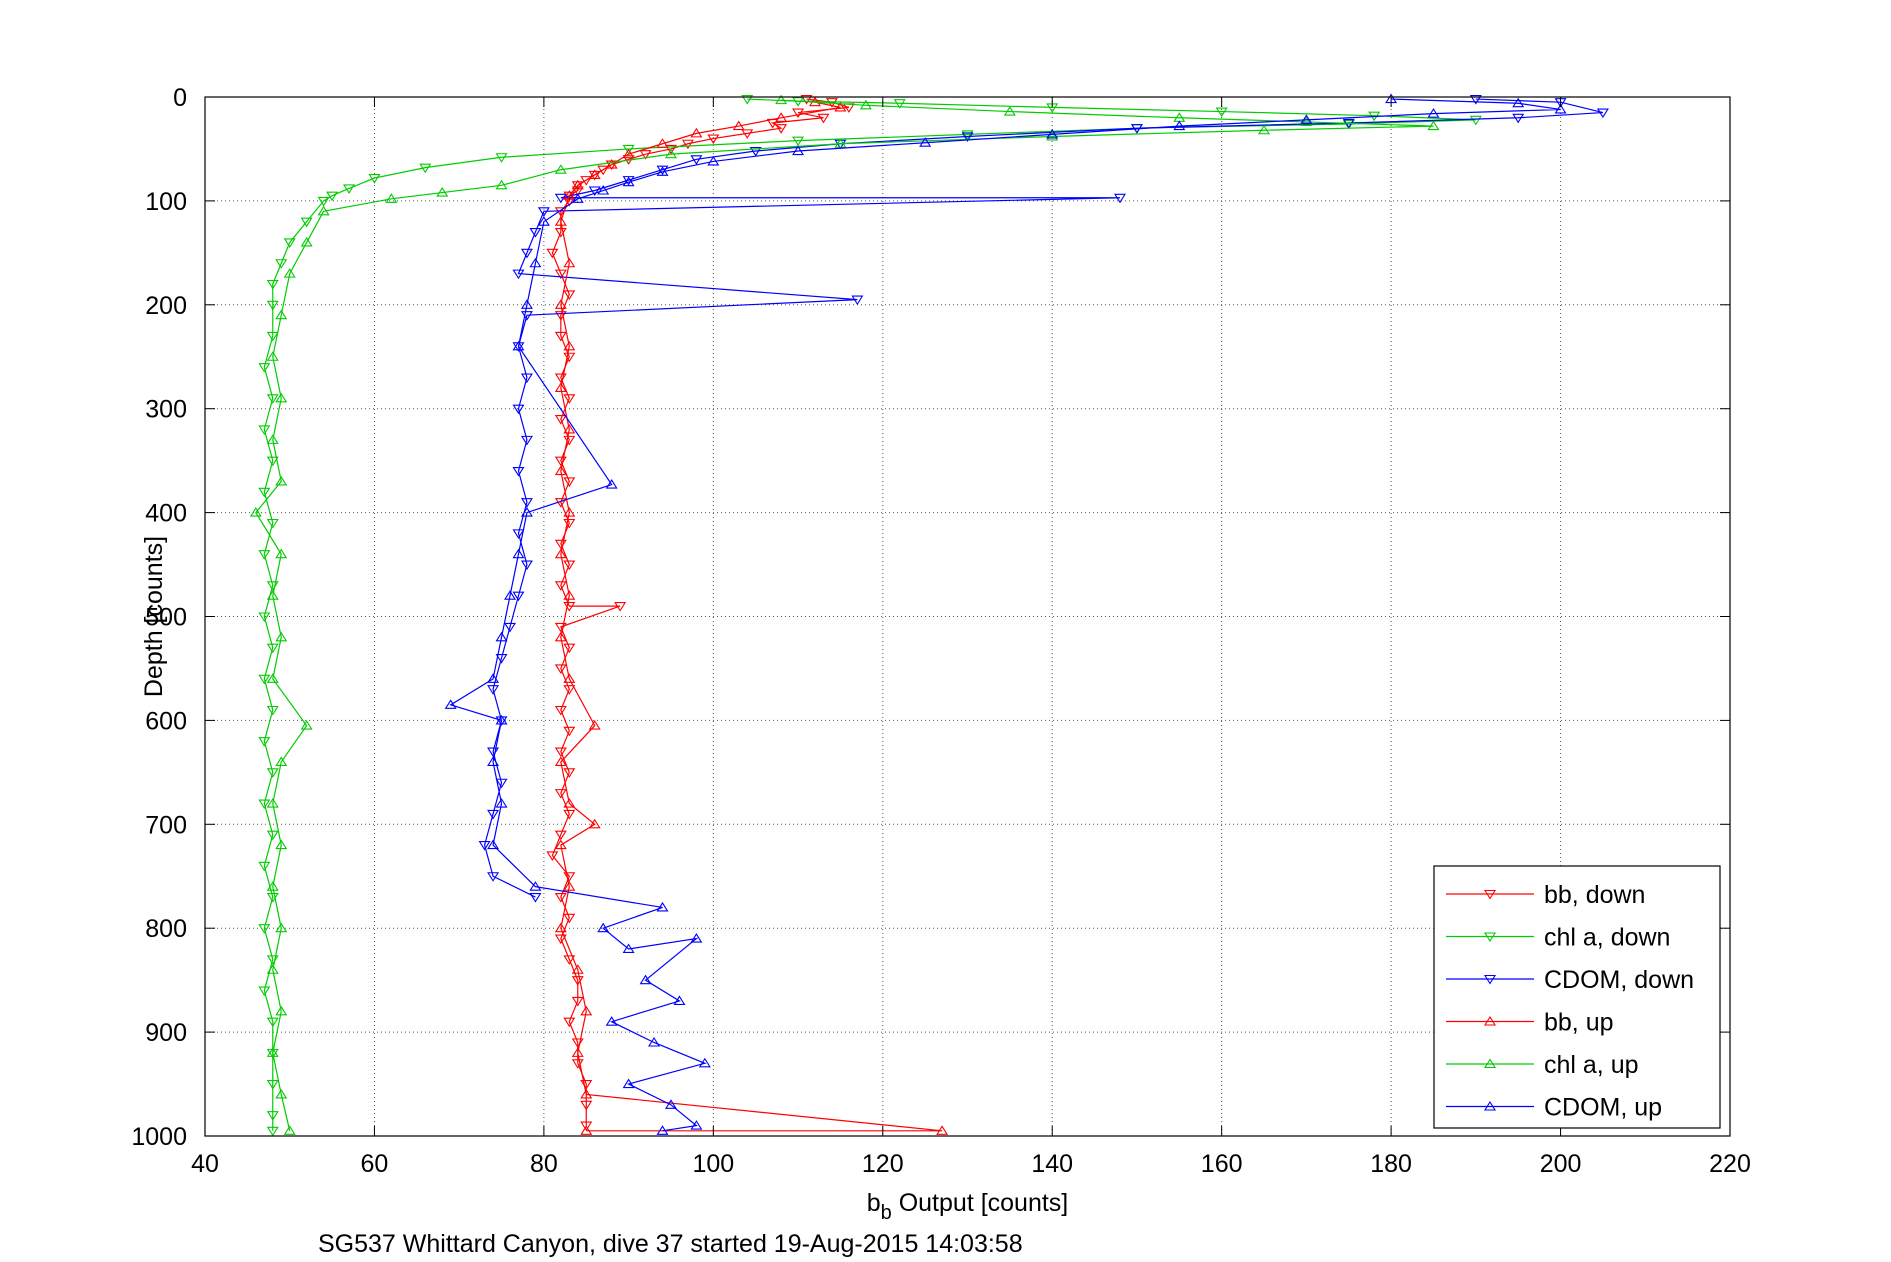 This screenshot has height=1262, width=1891. I want to click on y-tick-label: 400, so click(166, 514).